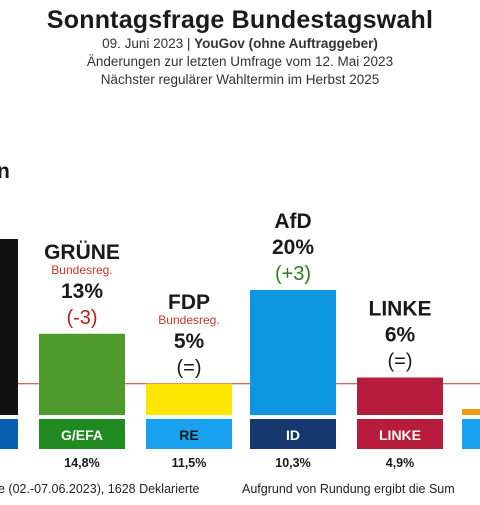 The image size is (480, 505). I want to click on ep-group-label: ID, so click(293, 435).